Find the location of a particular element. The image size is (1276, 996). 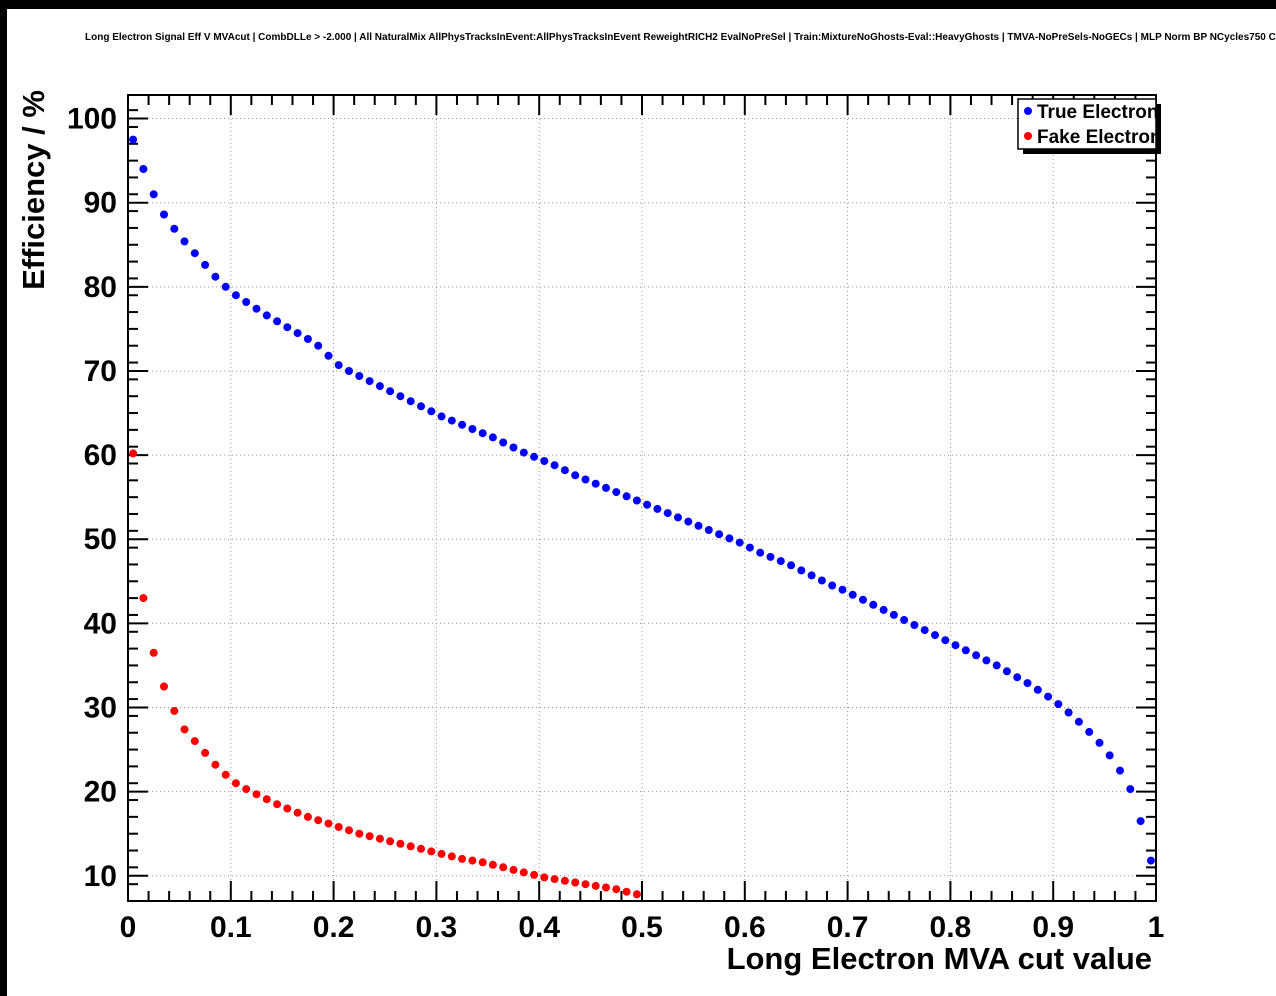

x-tick-label: 0.8 is located at coordinates (951, 927).